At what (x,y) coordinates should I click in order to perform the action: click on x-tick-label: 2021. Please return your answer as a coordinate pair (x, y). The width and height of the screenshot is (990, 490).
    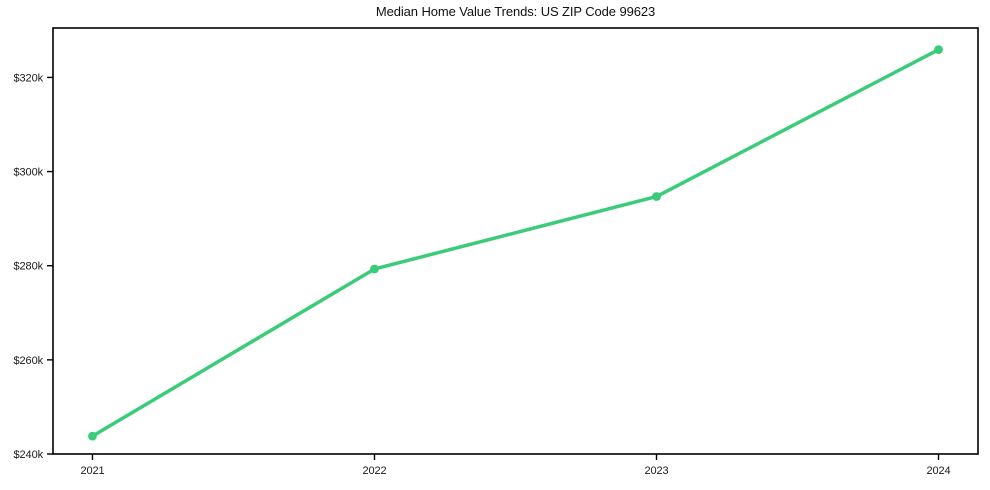
    Looking at the image, I should click on (92, 471).